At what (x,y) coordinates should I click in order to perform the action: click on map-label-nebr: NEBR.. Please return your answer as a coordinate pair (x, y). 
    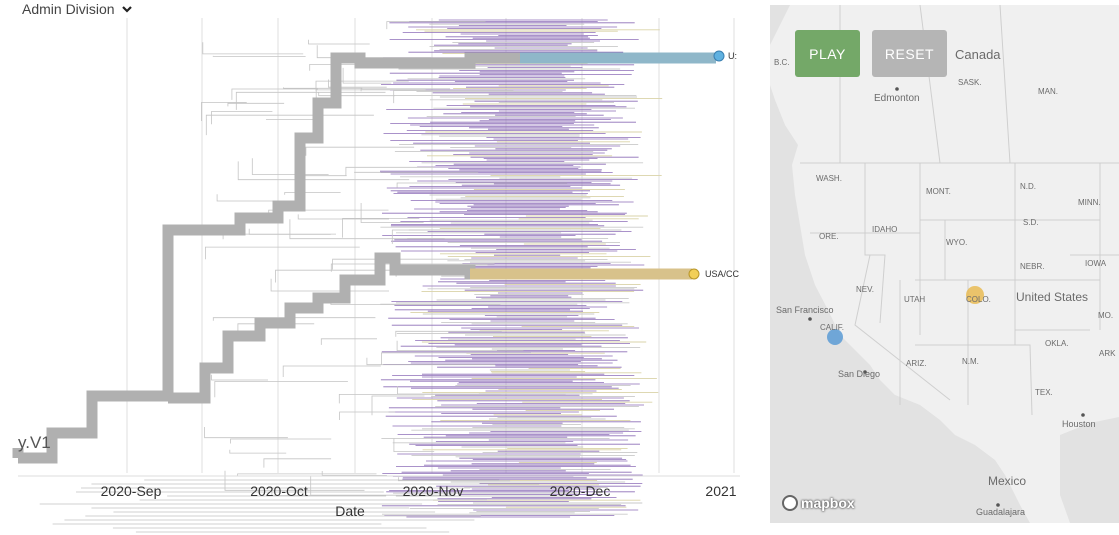
    Looking at the image, I should click on (1032, 266).